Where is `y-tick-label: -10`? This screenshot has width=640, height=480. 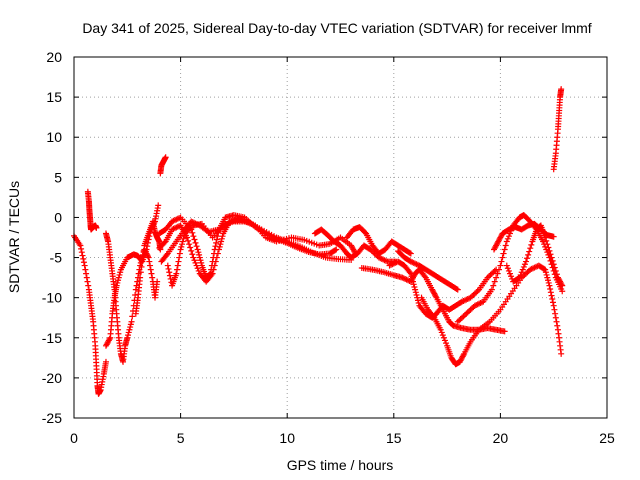
y-tick-label: -10 is located at coordinates (52, 298).